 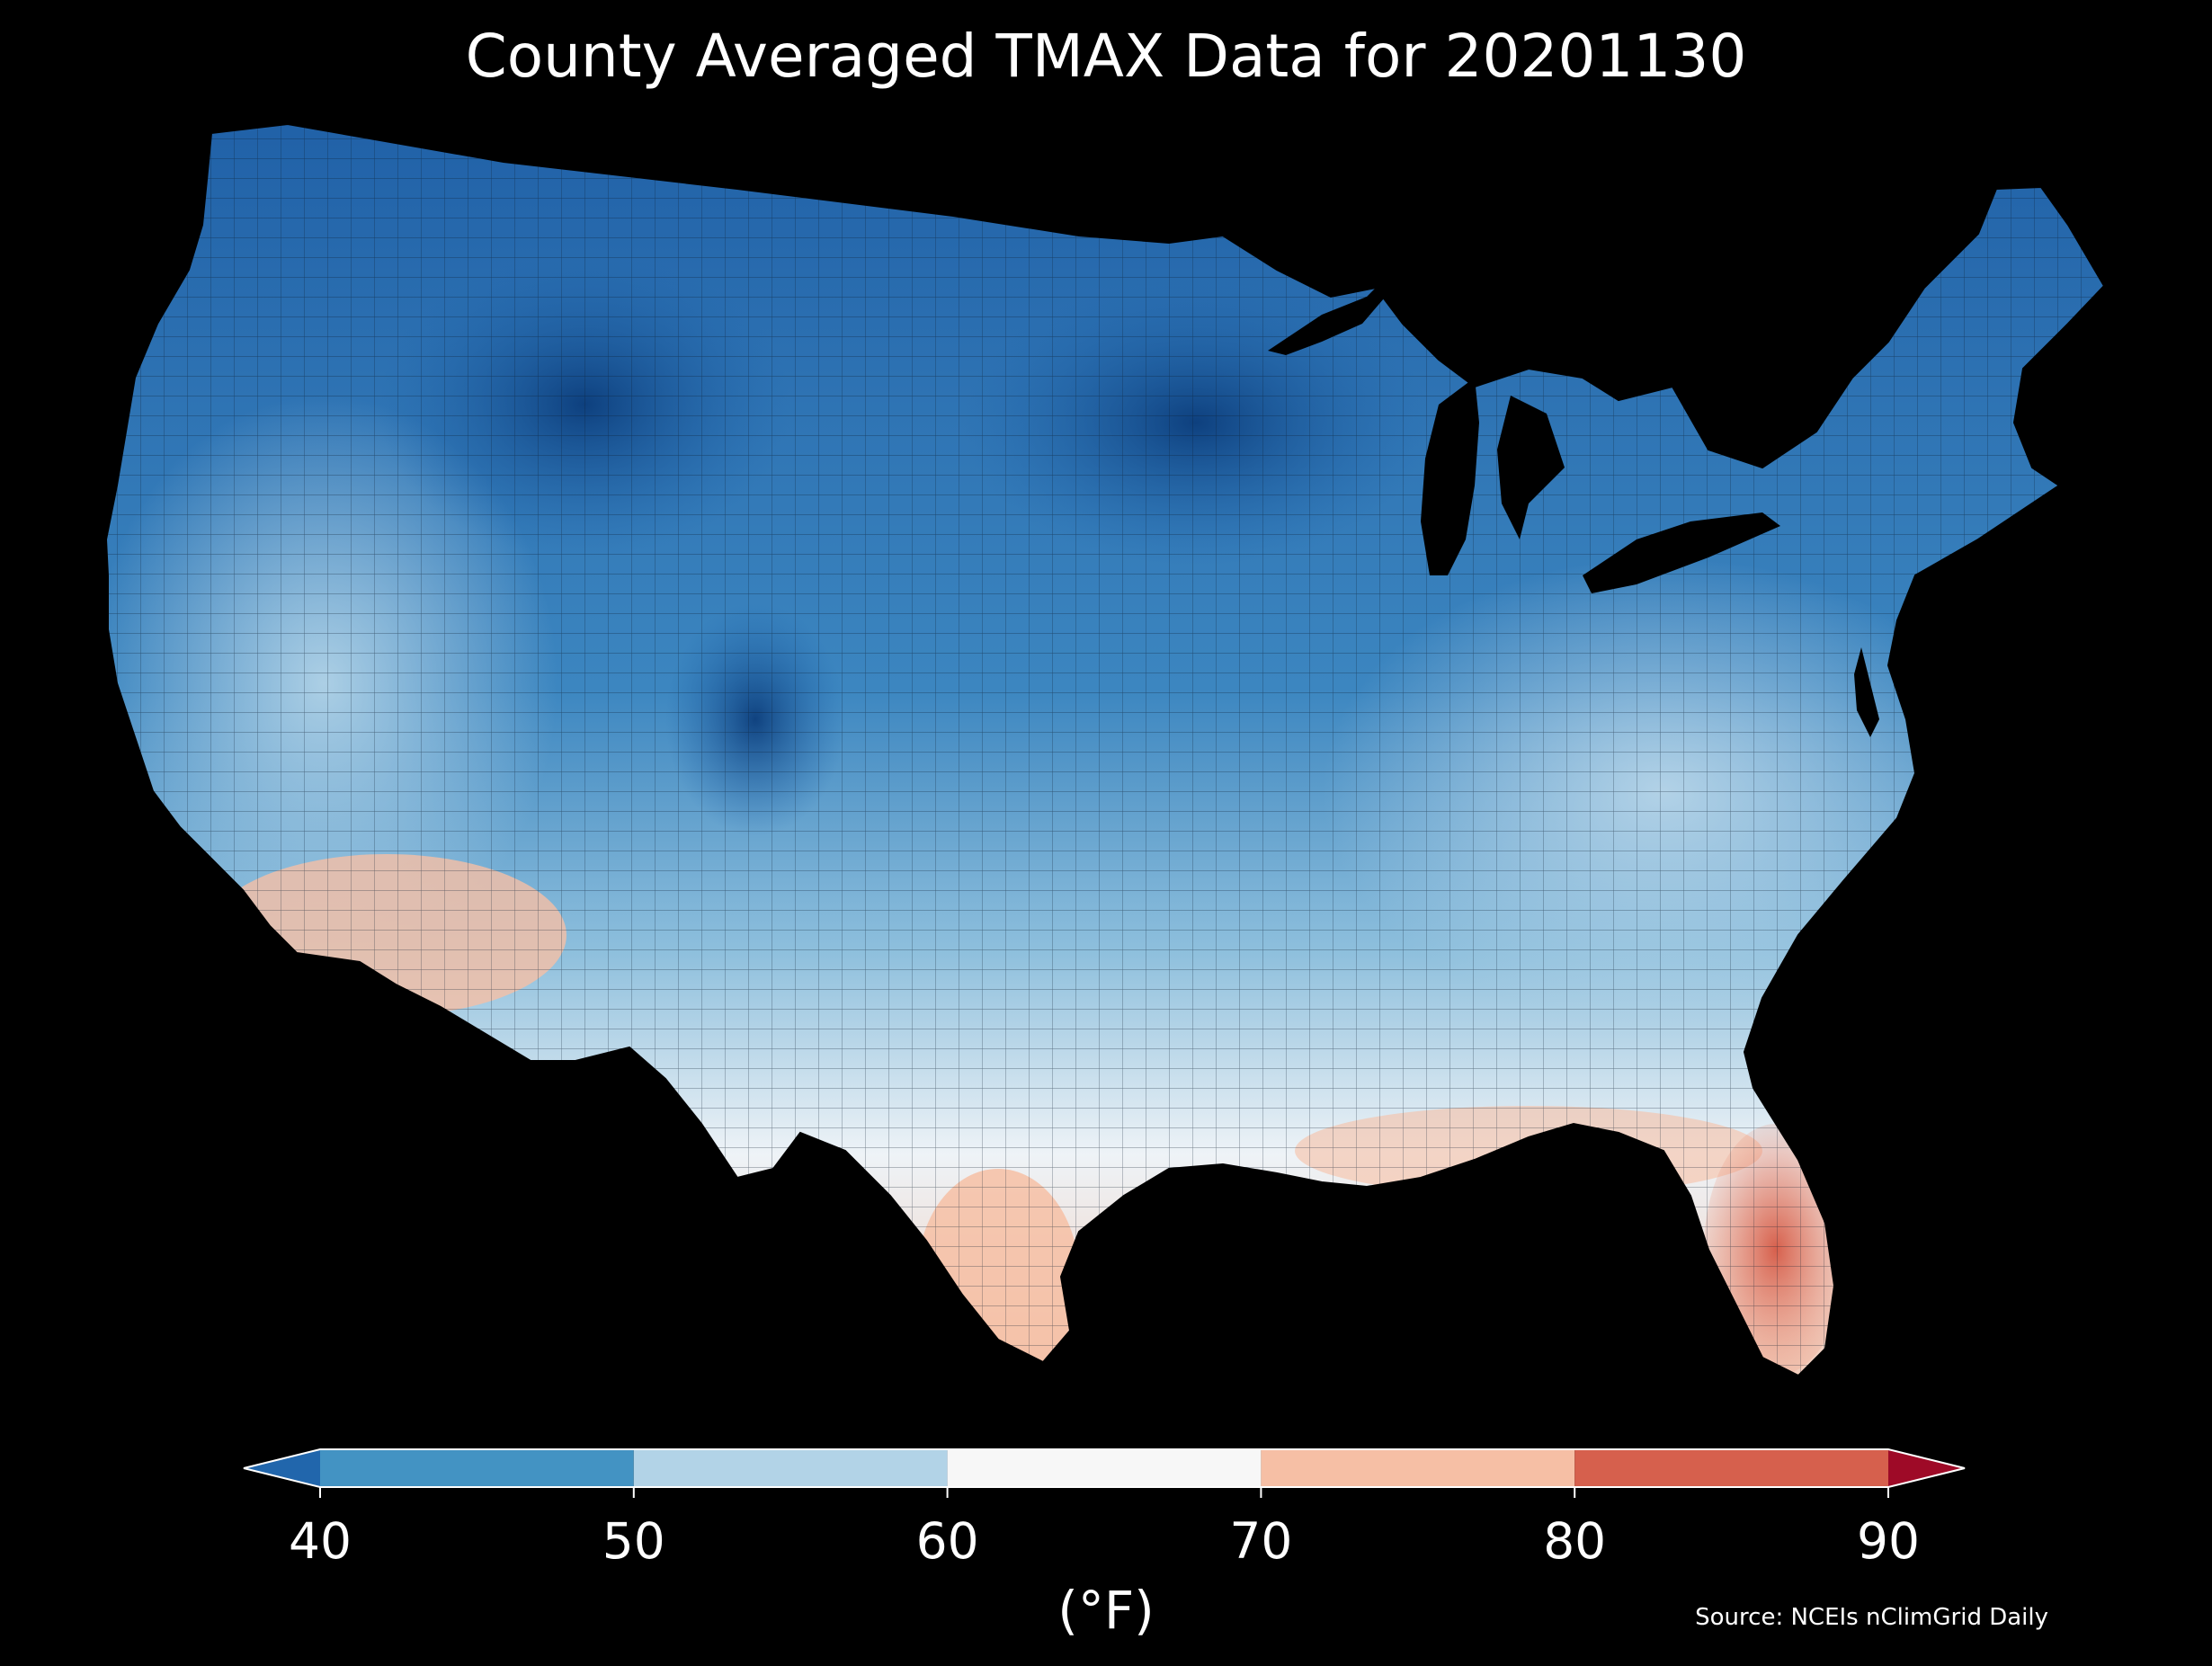 What do you see at coordinates (1261, 1541) in the screenshot?
I see `colorbar-tick-label: 70` at bounding box center [1261, 1541].